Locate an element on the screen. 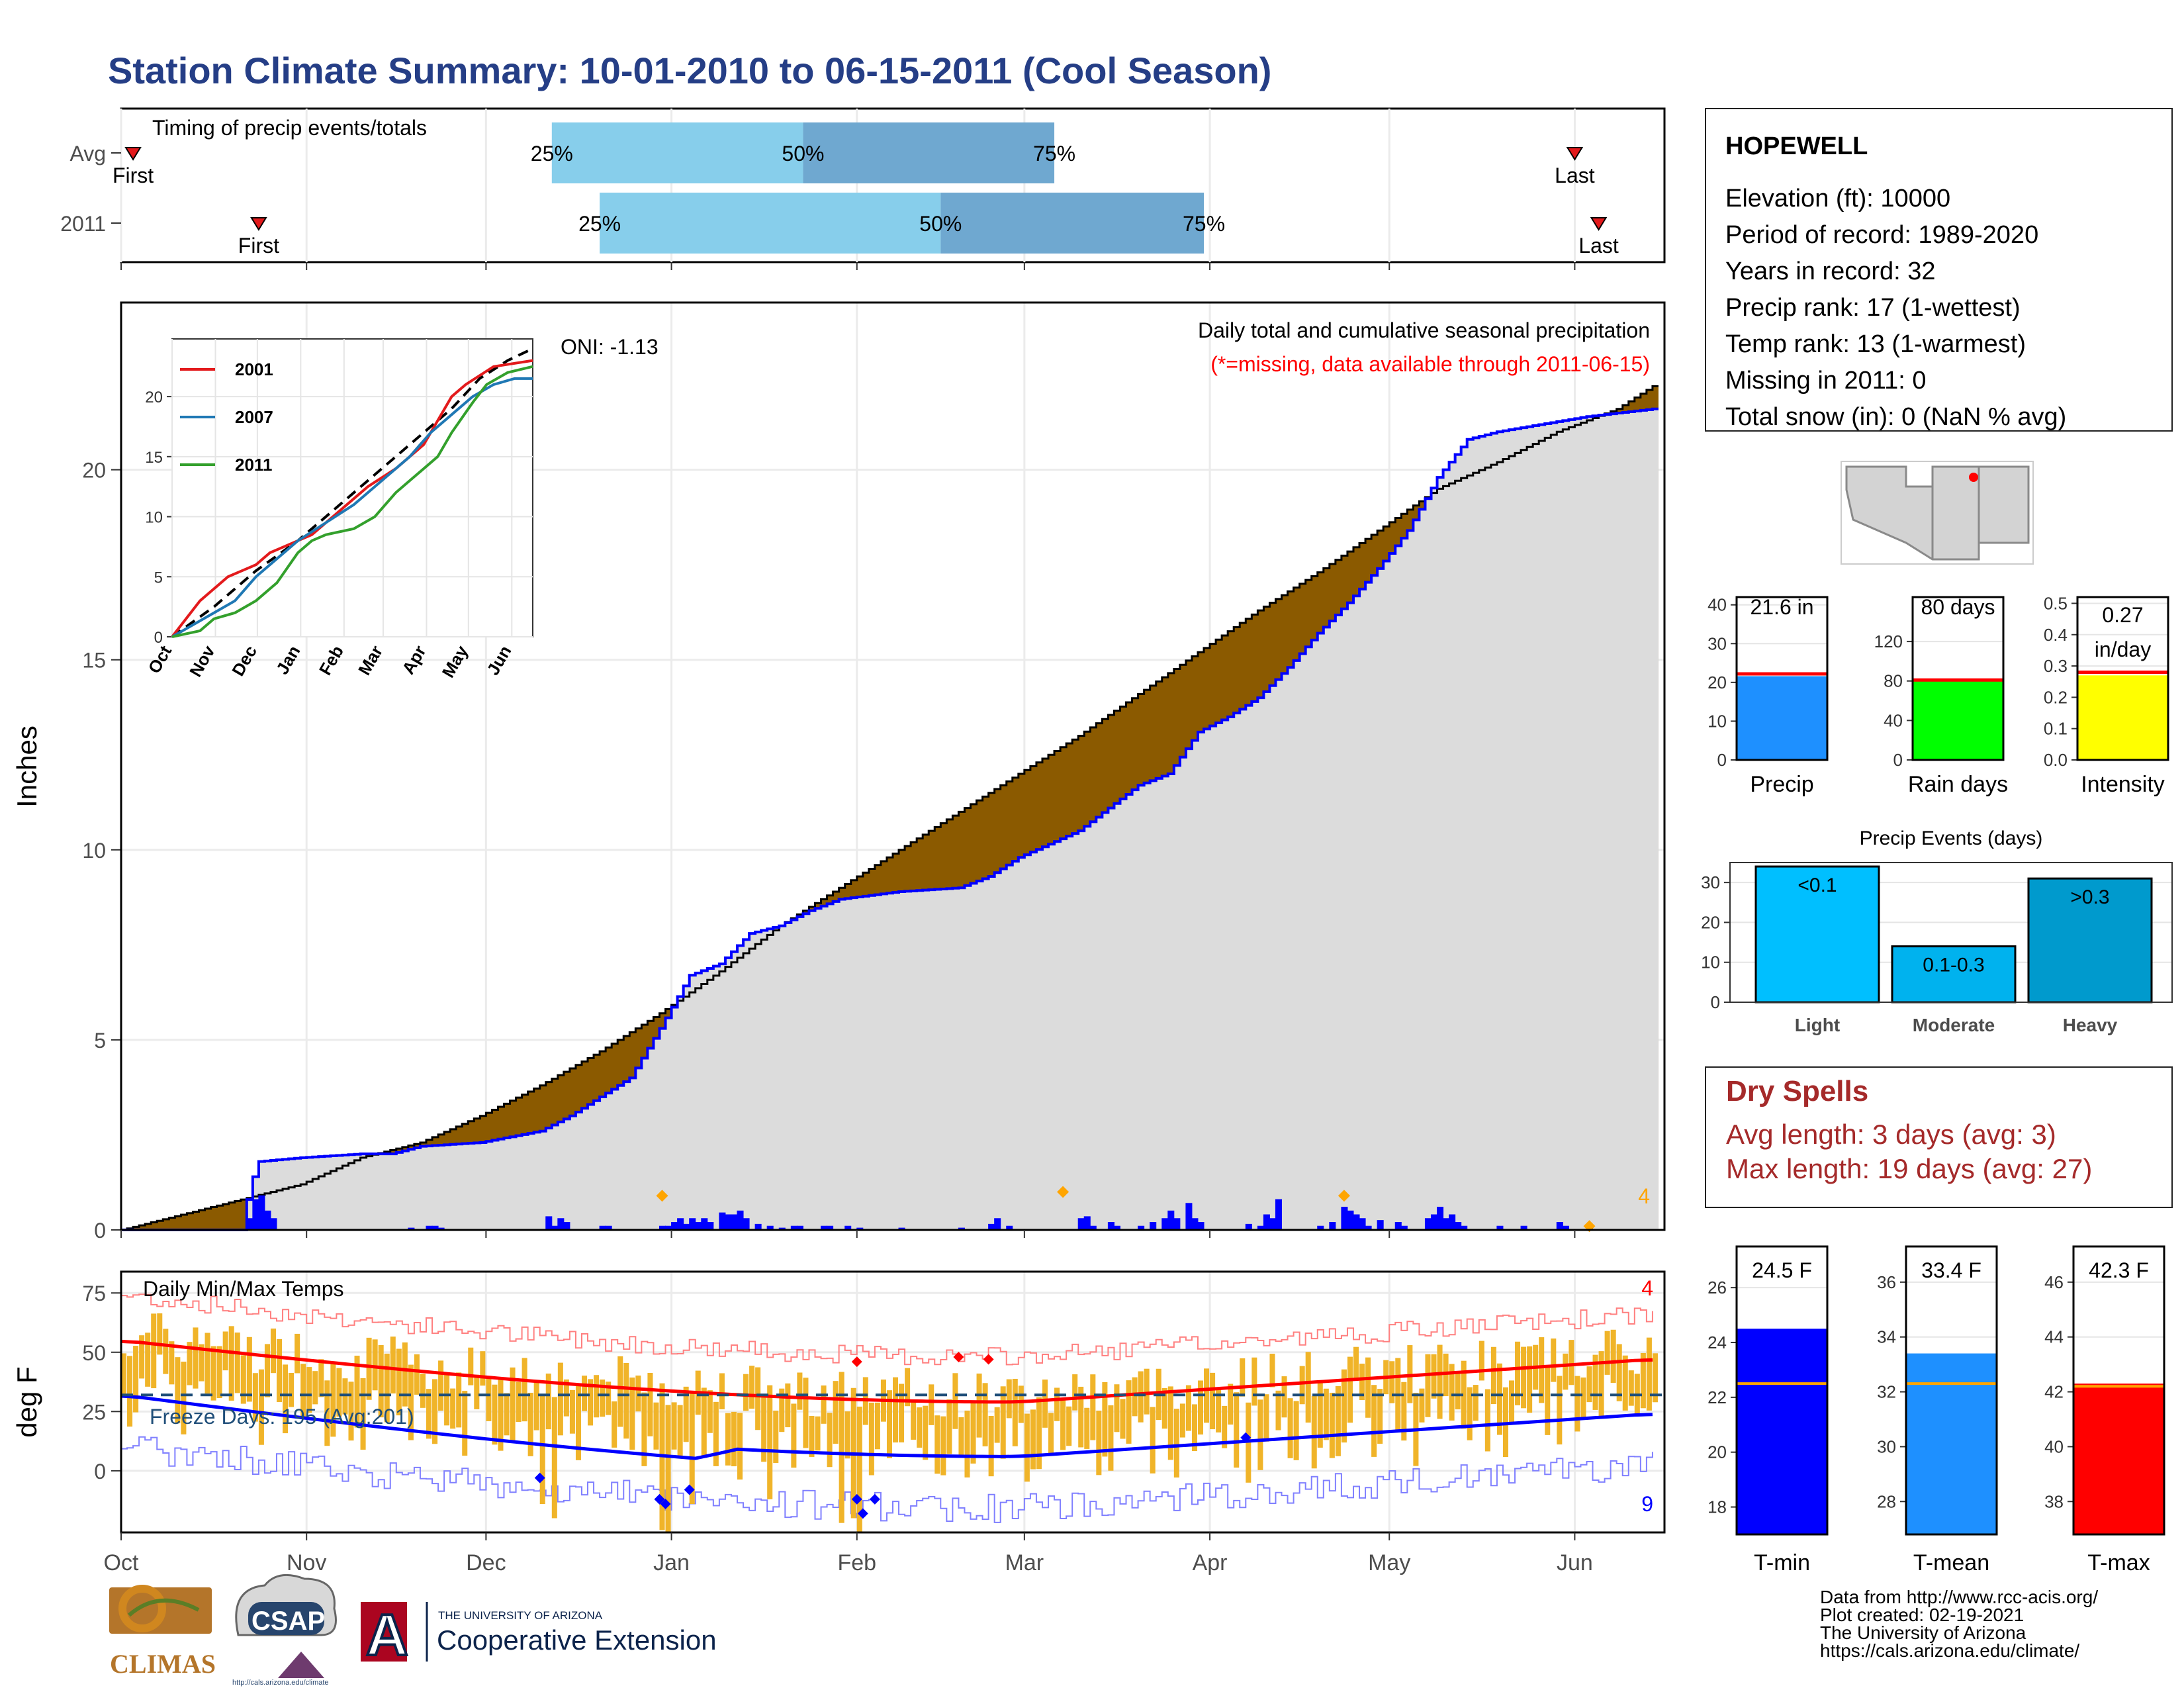 This screenshot has width=2184, height=1688. summary-bar-frame is located at coordinates (1958, 678).